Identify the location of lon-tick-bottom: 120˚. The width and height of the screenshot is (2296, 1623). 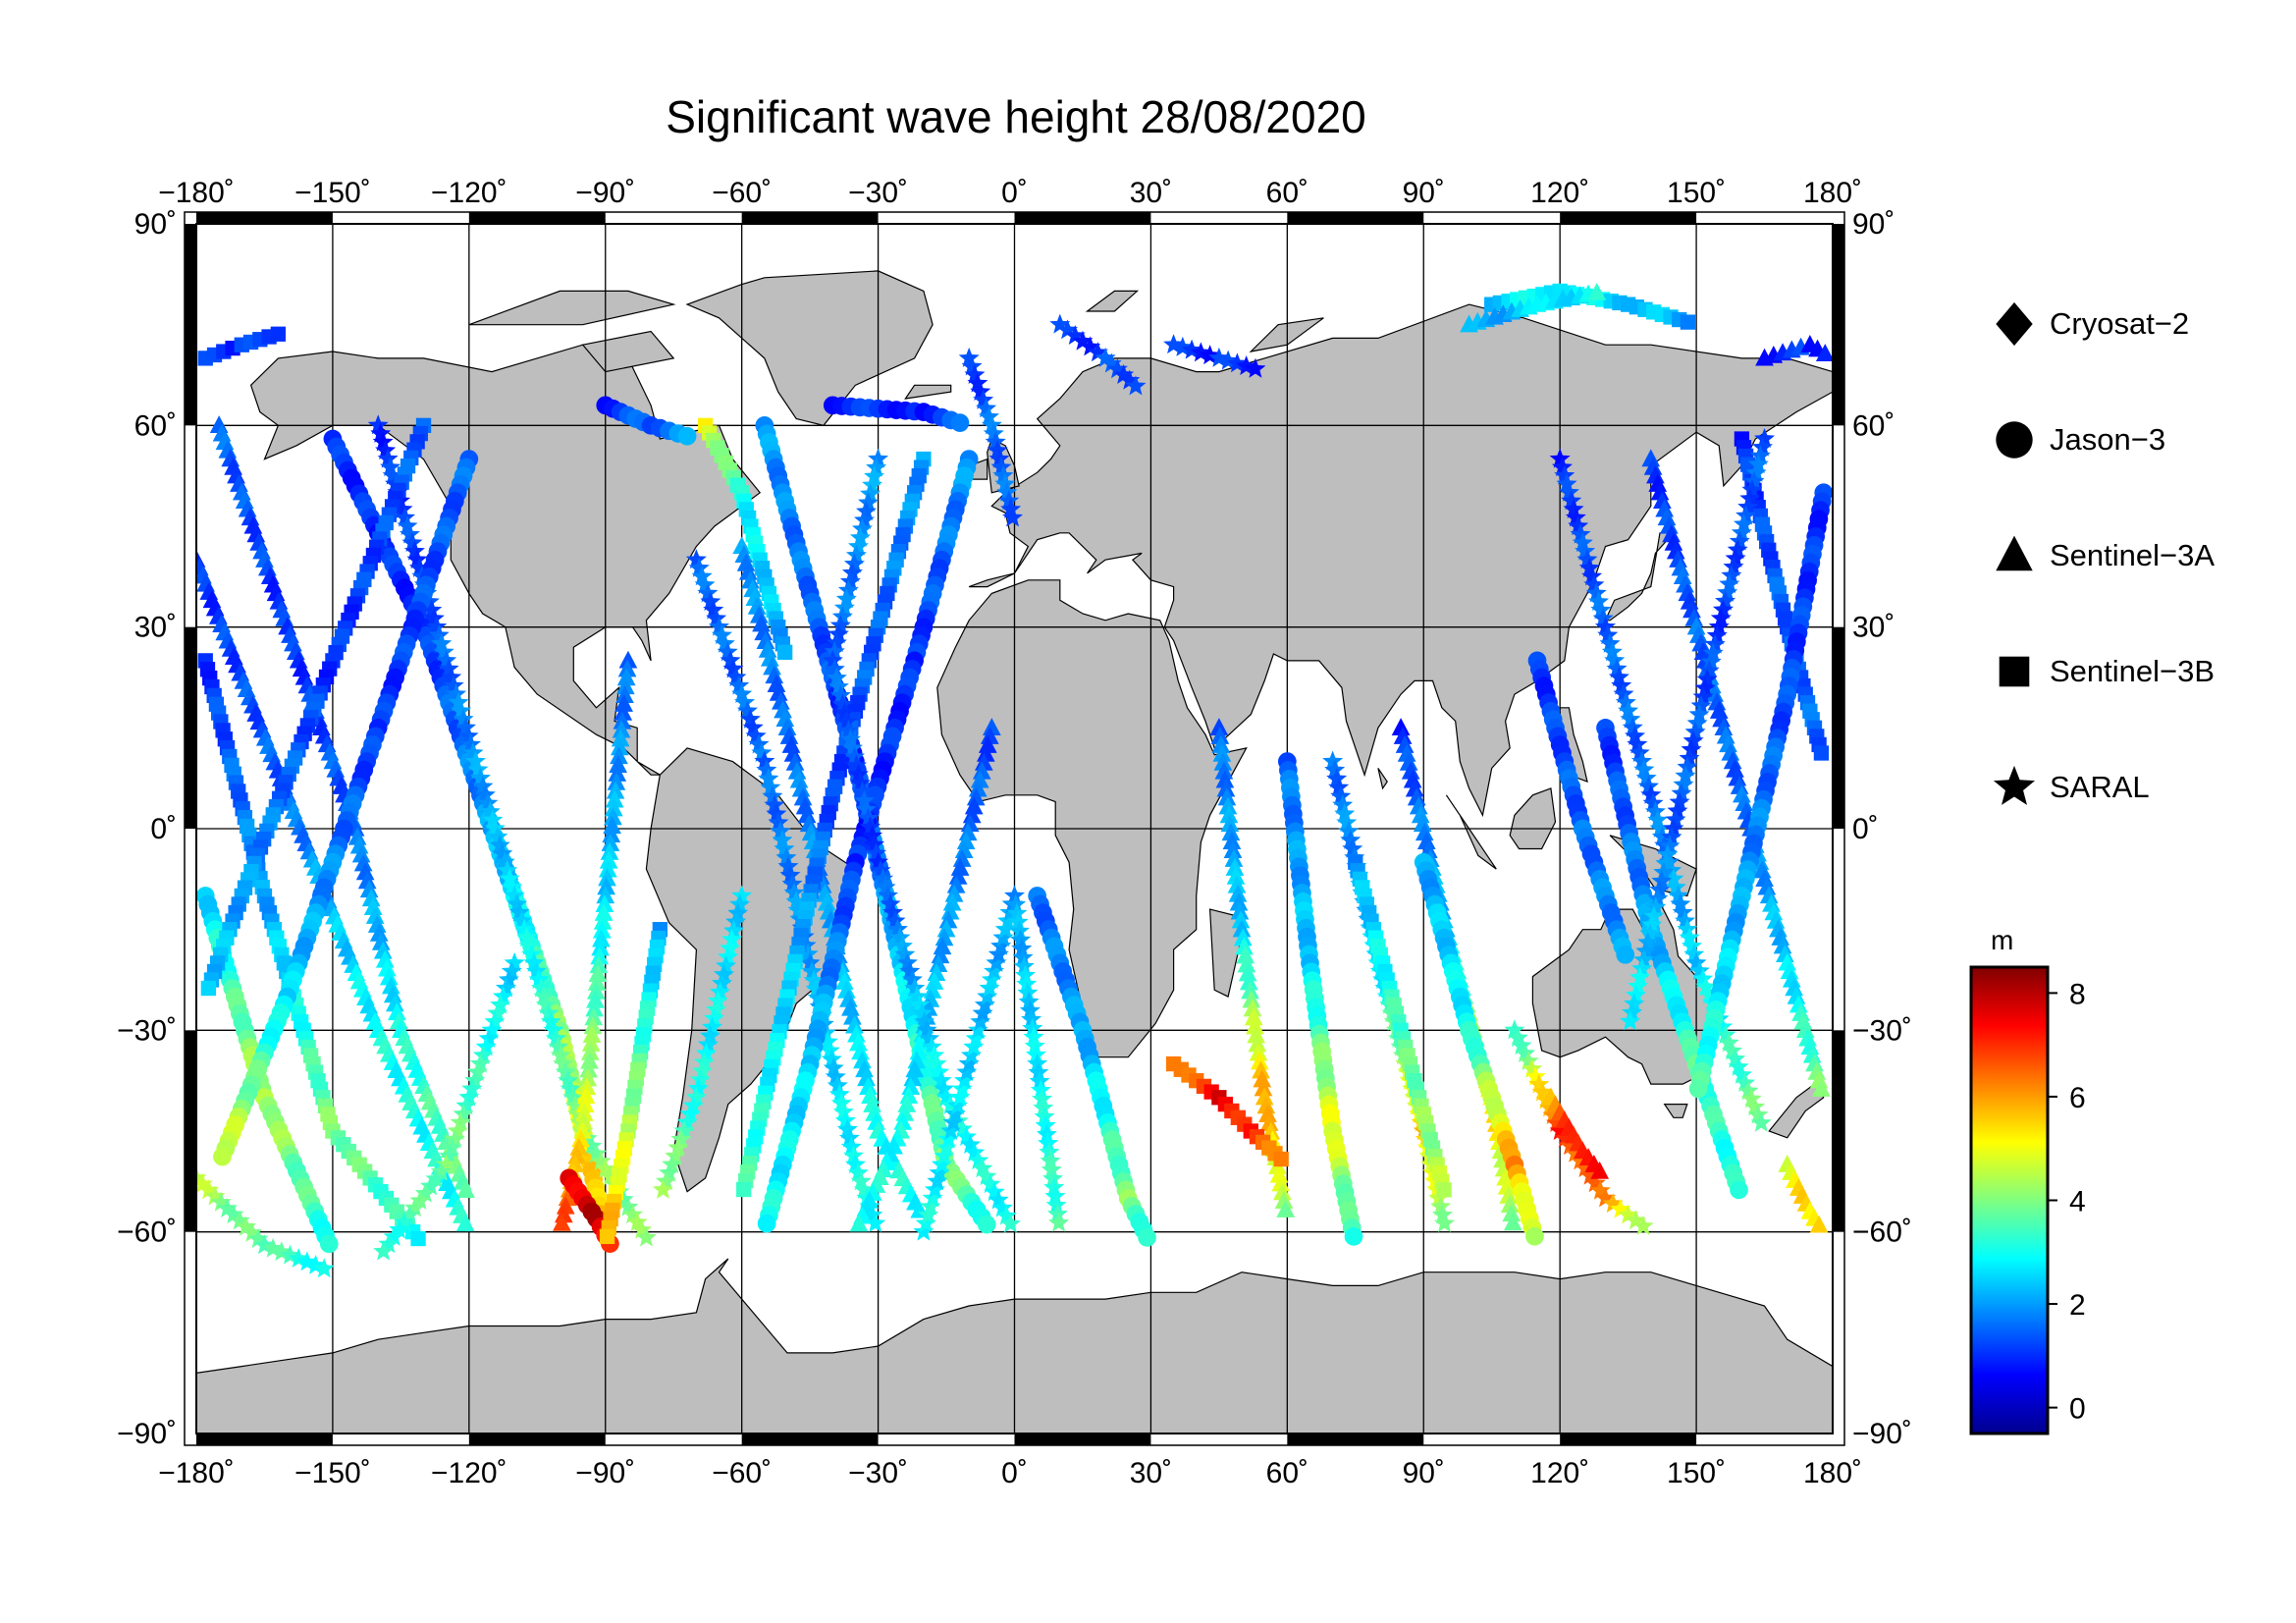
(1560, 1473).